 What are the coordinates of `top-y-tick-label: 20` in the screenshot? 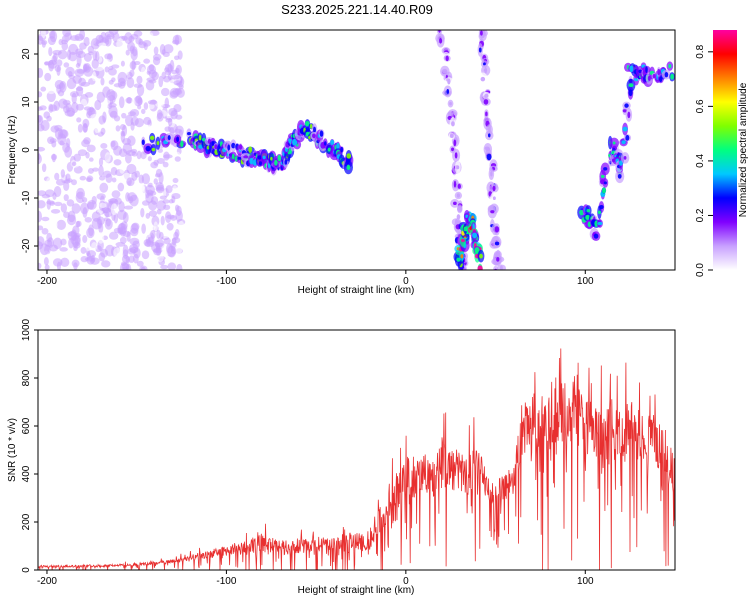 It's located at (26, 54).